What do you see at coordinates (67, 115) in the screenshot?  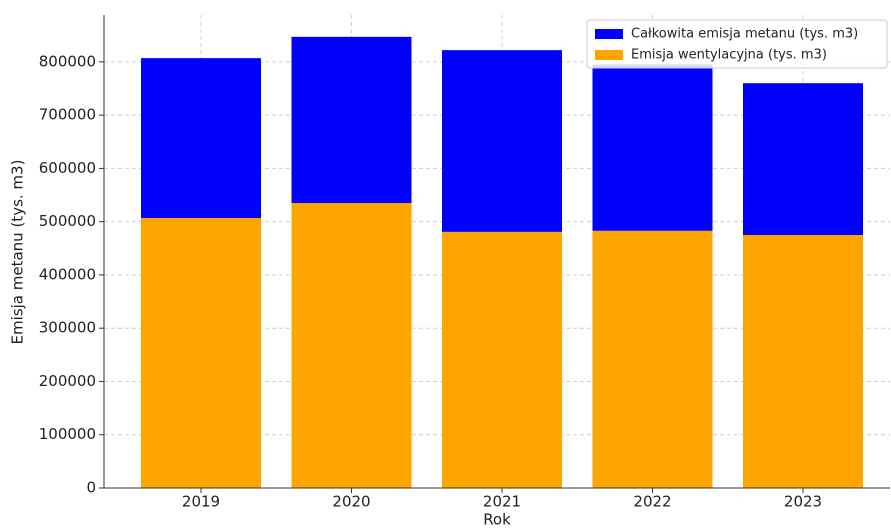 I see `y-tick-label: 700000` at bounding box center [67, 115].